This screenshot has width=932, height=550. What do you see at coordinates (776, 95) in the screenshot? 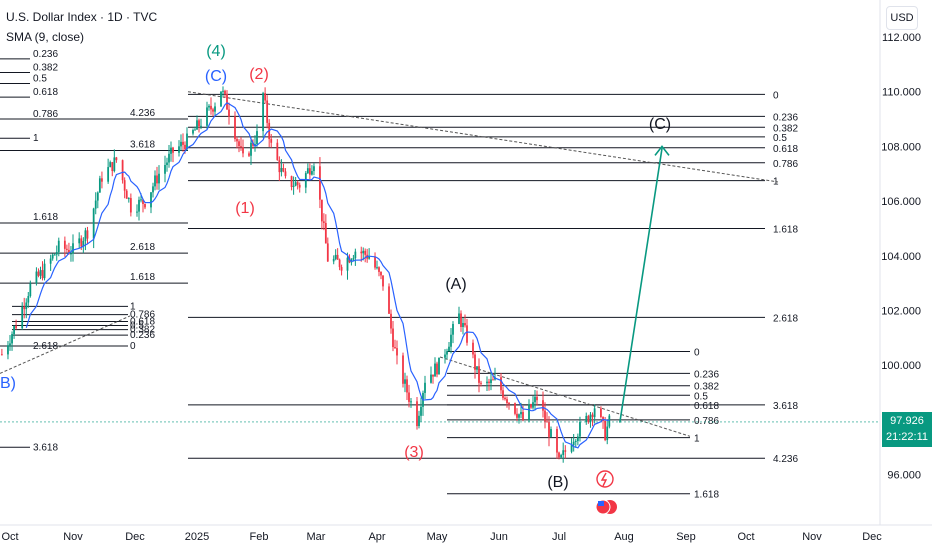
I see `fib-label: 0` at bounding box center [776, 95].